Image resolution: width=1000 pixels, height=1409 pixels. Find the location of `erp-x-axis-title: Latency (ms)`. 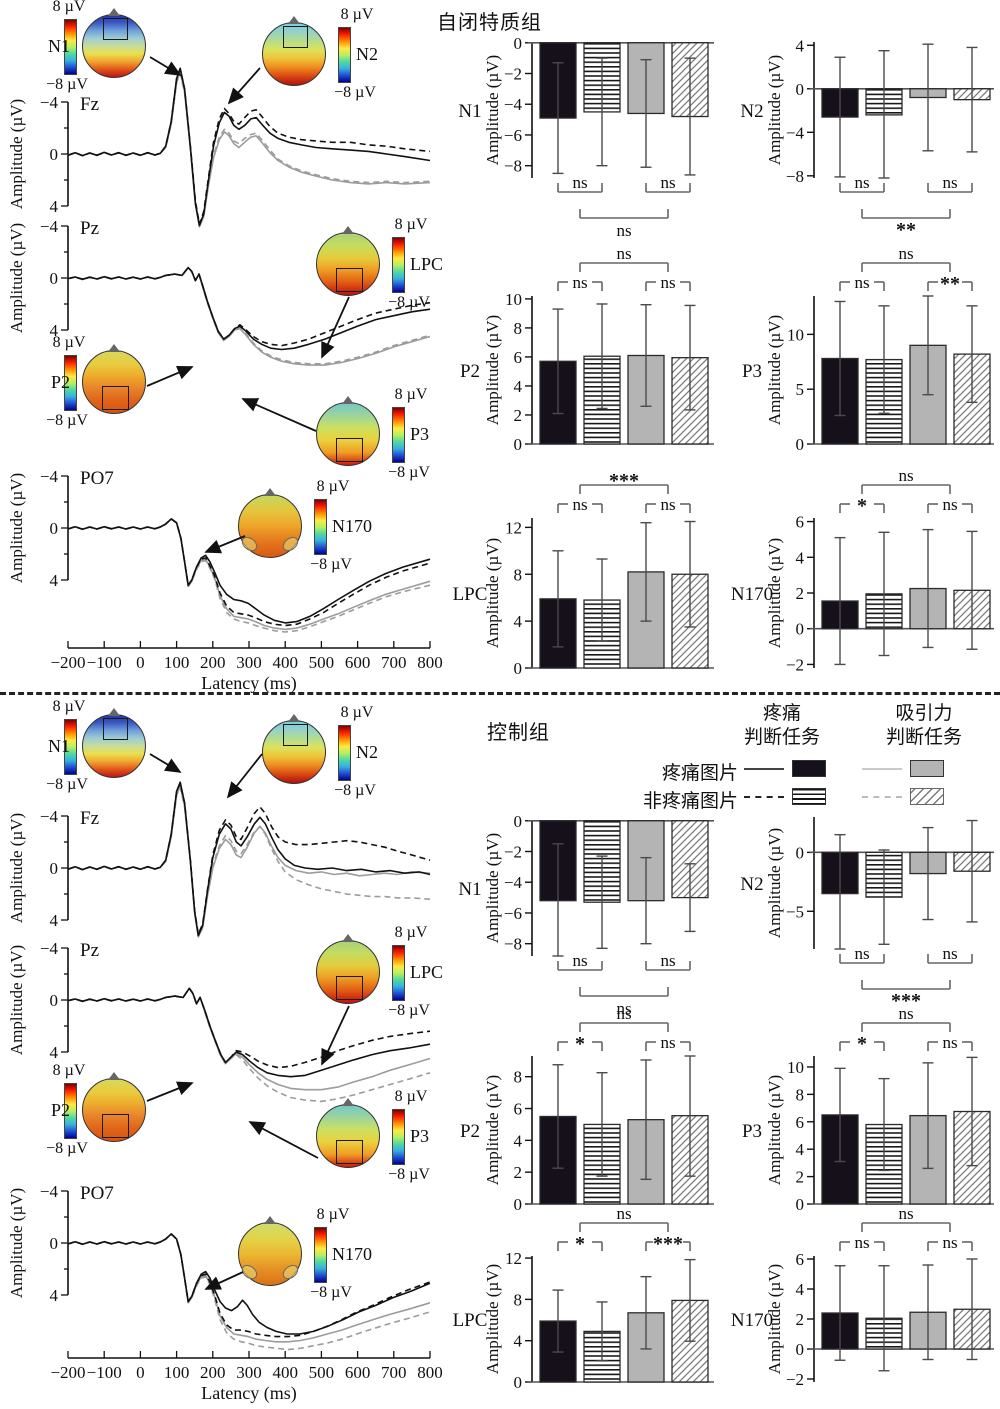

erp-x-axis-title: Latency (ms) is located at coordinates (248, 1393).